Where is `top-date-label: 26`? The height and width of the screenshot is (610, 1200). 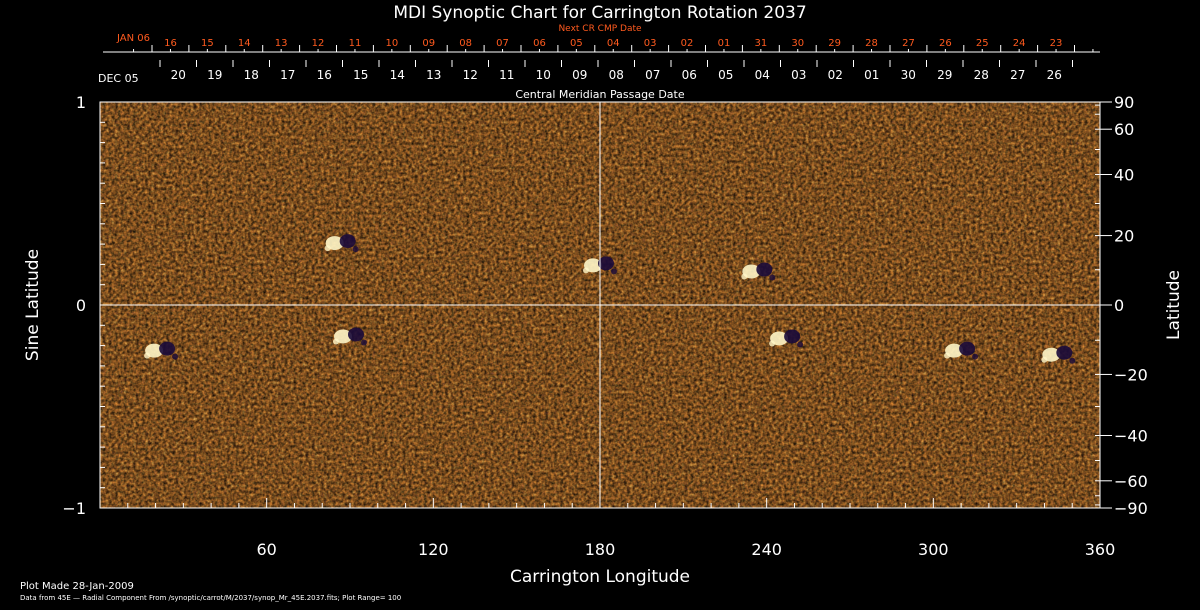 top-date-label: 26 is located at coordinates (945, 43).